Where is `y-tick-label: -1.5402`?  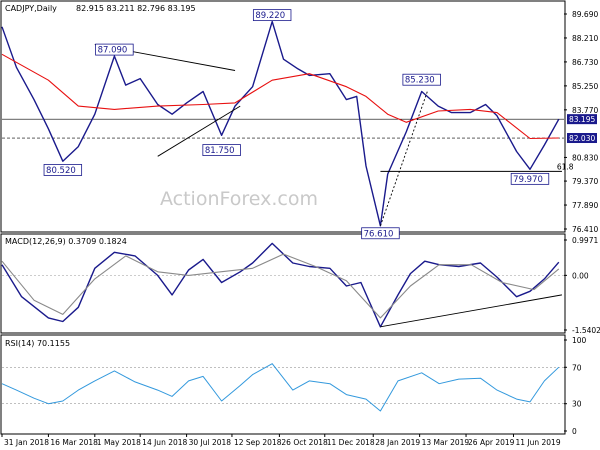
y-tick-label: -1.5402 is located at coordinates (586, 330).